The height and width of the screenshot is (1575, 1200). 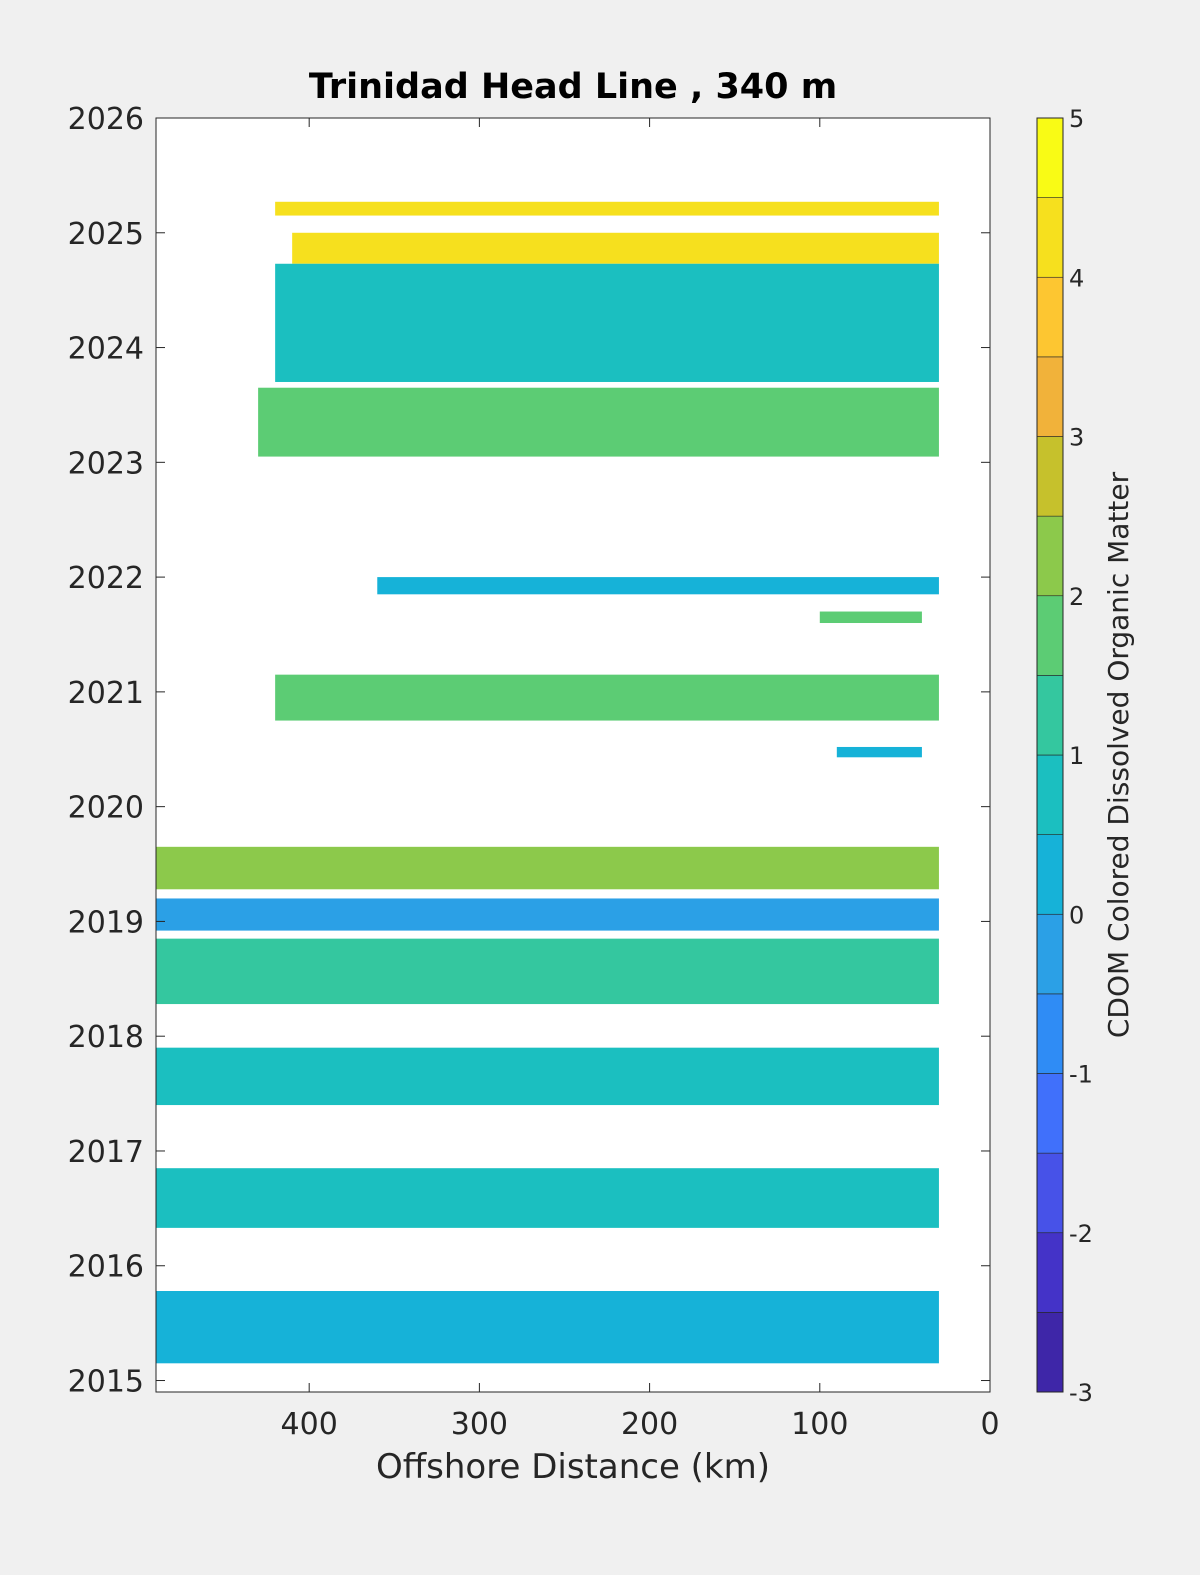 What do you see at coordinates (1076, 438) in the screenshot?
I see `colorbar-tick-label: 3` at bounding box center [1076, 438].